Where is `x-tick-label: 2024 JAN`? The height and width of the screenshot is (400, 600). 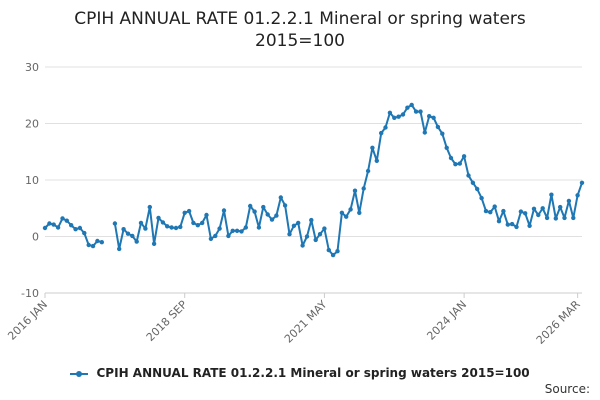 x-tick-label: 2024 JAN is located at coordinates (446, 320).